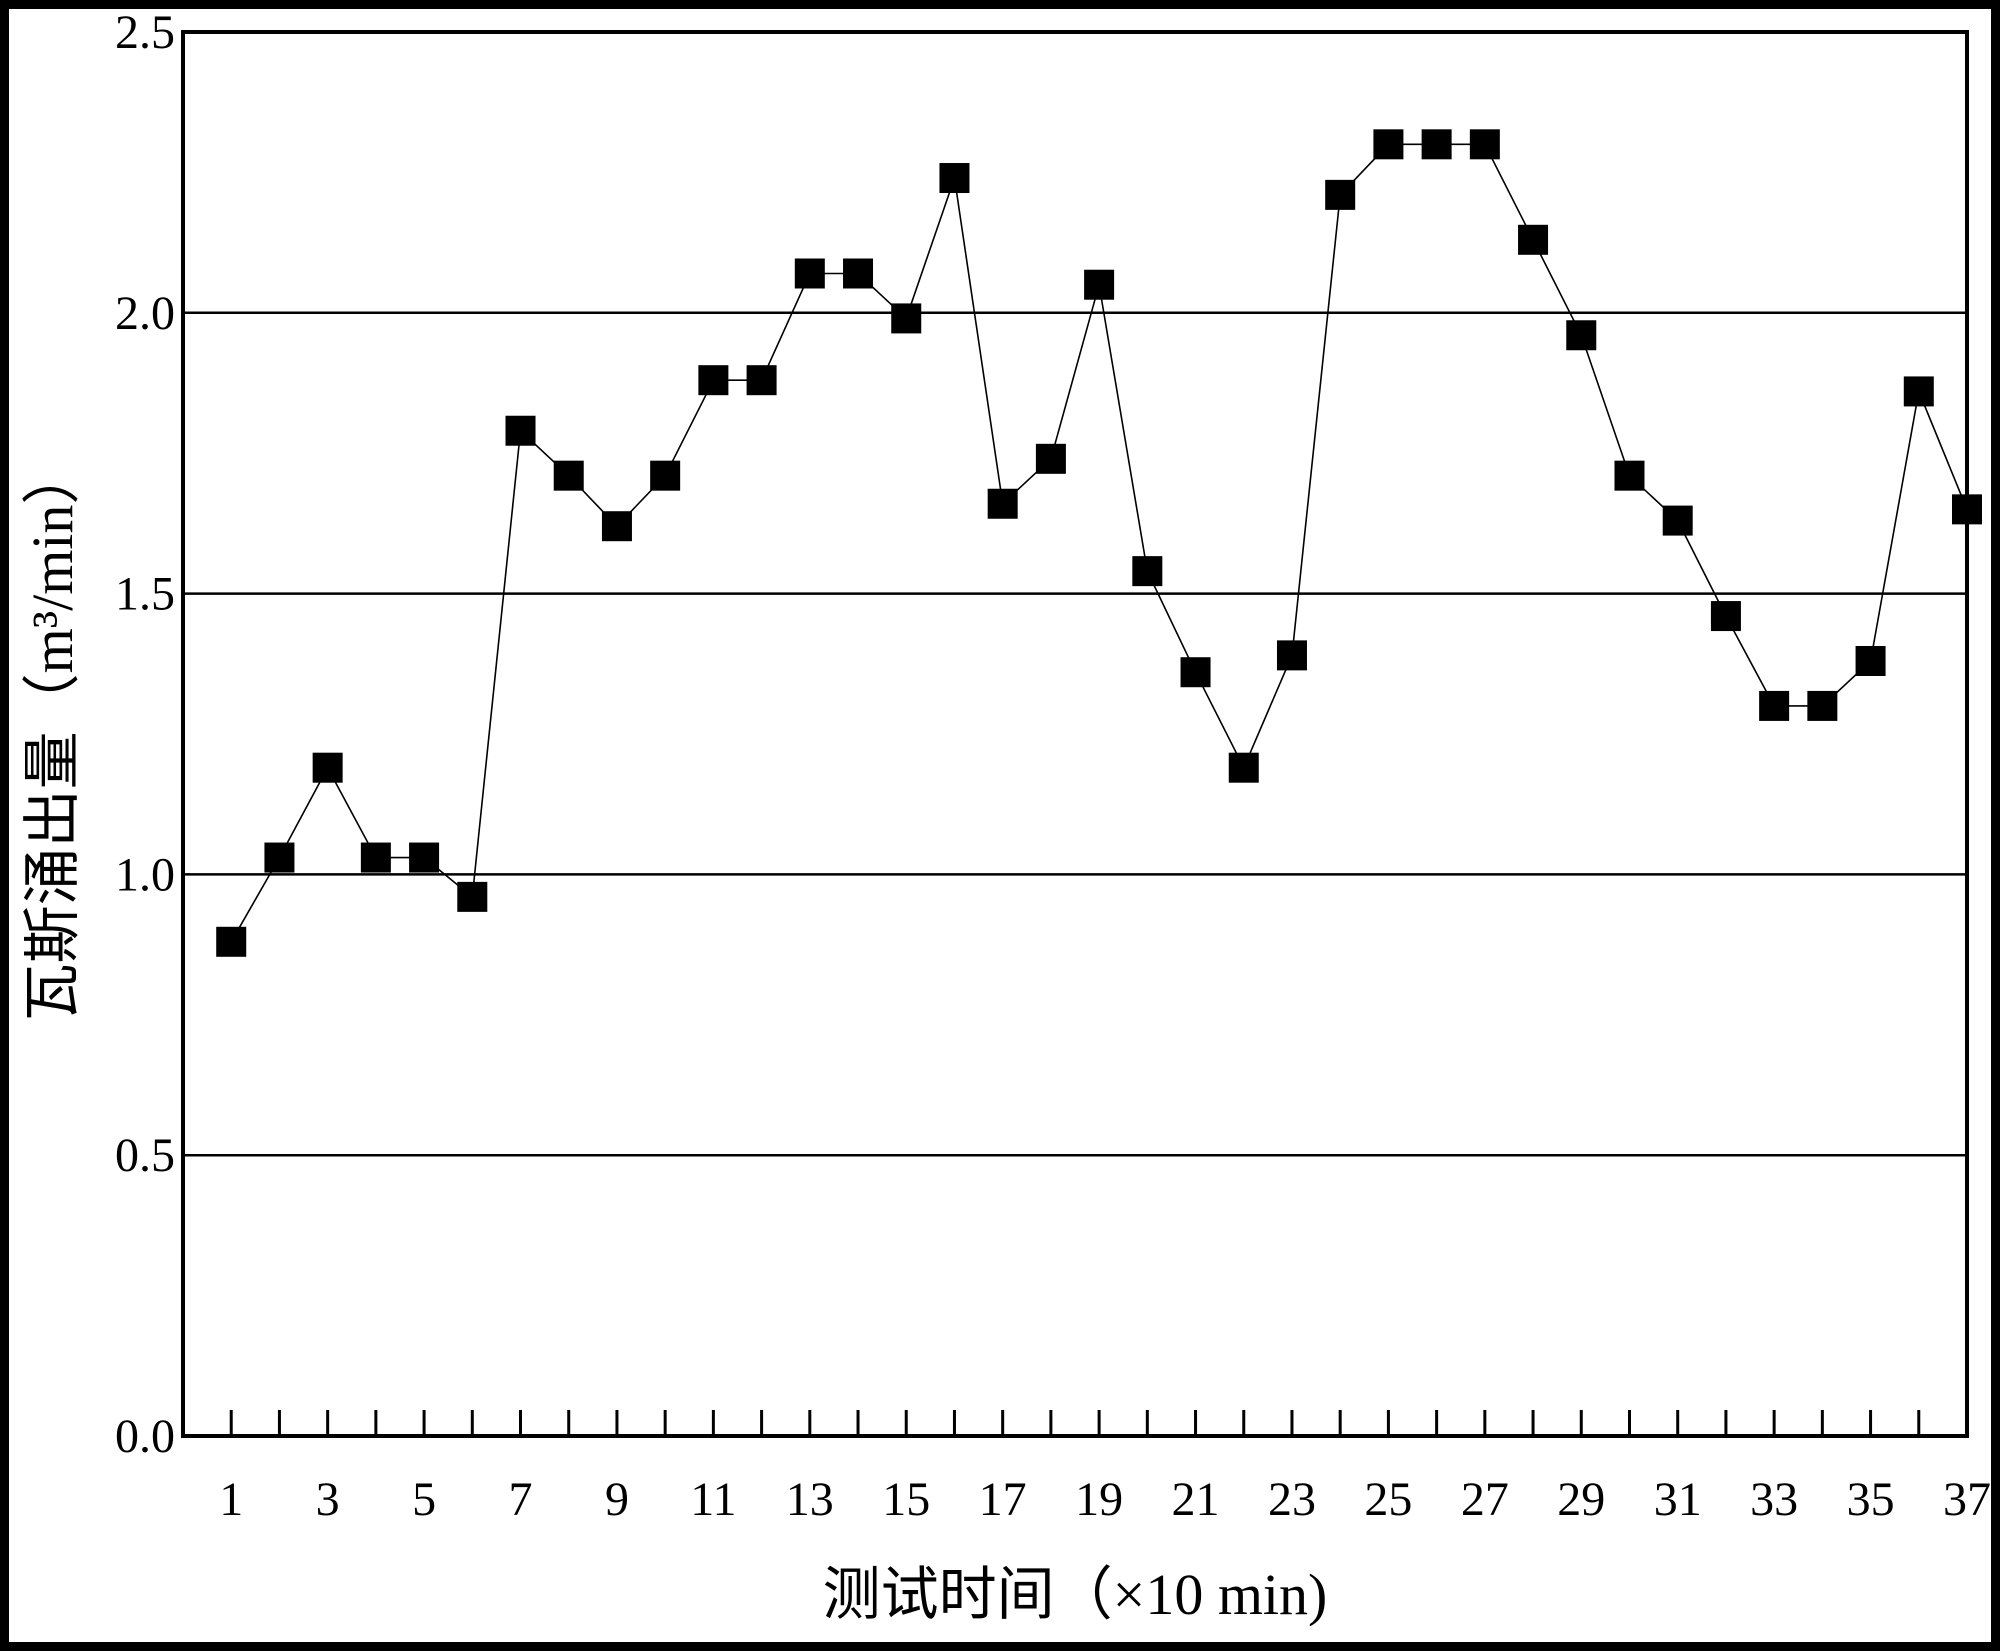 The height and width of the screenshot is (1651, 2000). What do you see at coordinates (1388, 1499) in the screenshot?
I see `x-tick-label: 25` at bounding box center [1388, 1499].